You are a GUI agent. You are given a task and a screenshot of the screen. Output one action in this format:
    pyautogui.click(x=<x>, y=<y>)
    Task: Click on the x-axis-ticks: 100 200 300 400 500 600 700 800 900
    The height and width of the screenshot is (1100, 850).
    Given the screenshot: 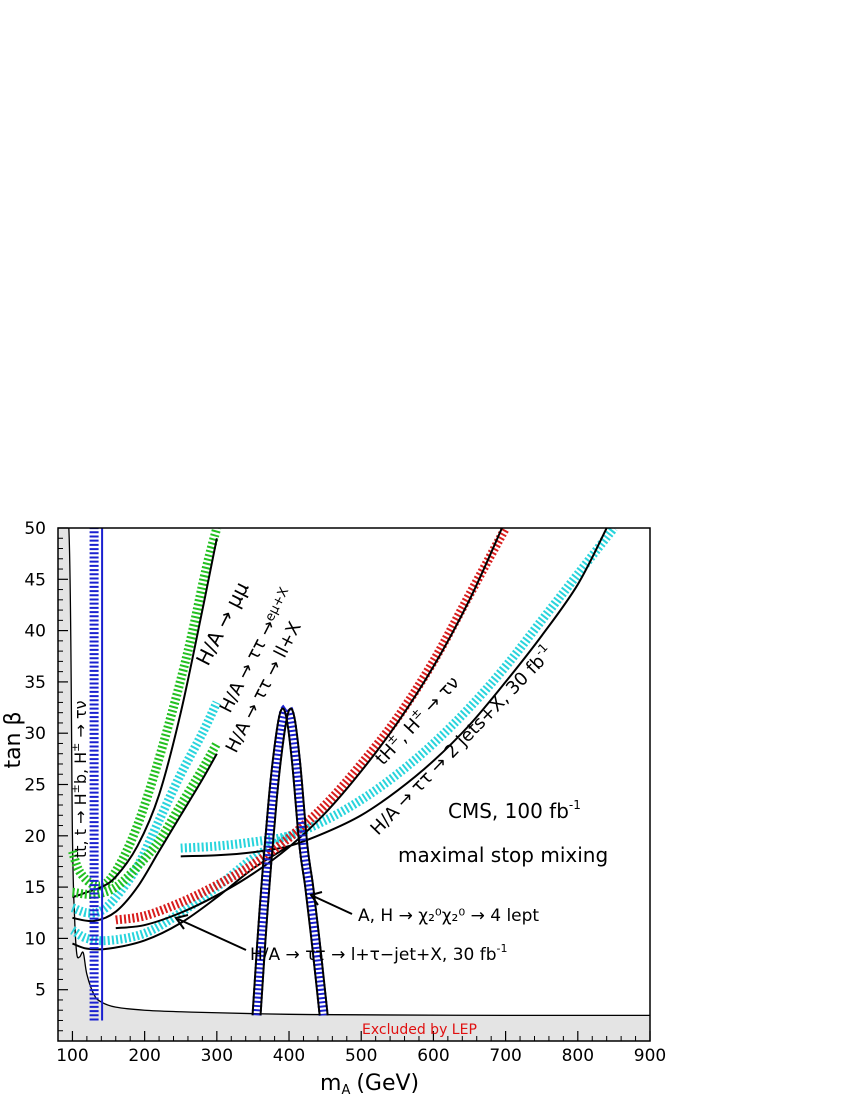 What is the action you would take?
    pyautogui.click(x=361, y=1048)
    